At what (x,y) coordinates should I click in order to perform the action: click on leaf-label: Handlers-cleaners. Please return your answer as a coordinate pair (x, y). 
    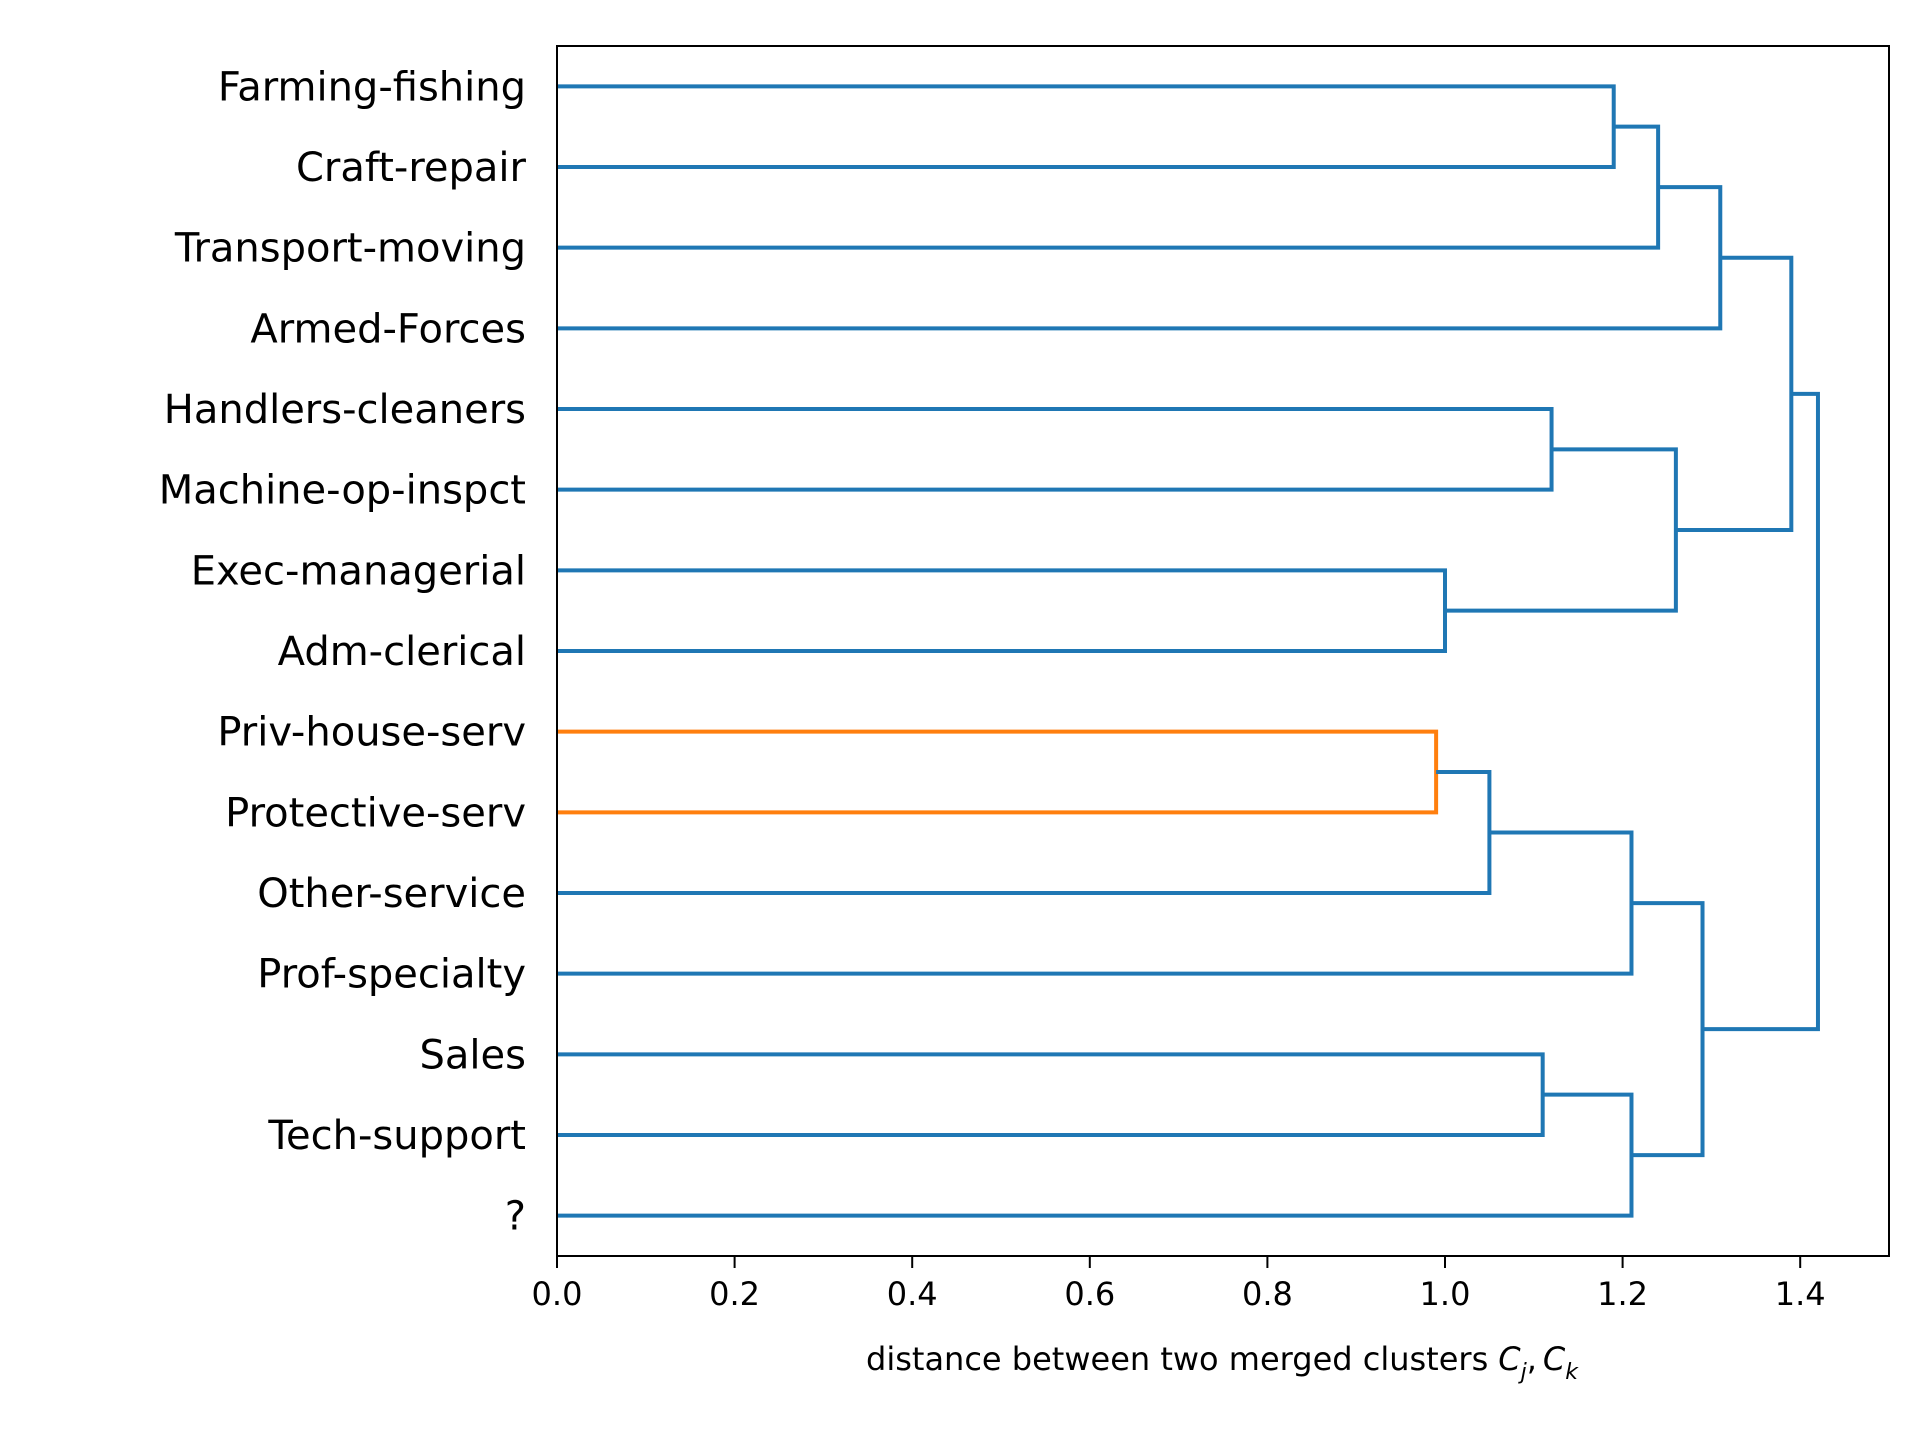
    Looking at the image, I should click on (345, 410).